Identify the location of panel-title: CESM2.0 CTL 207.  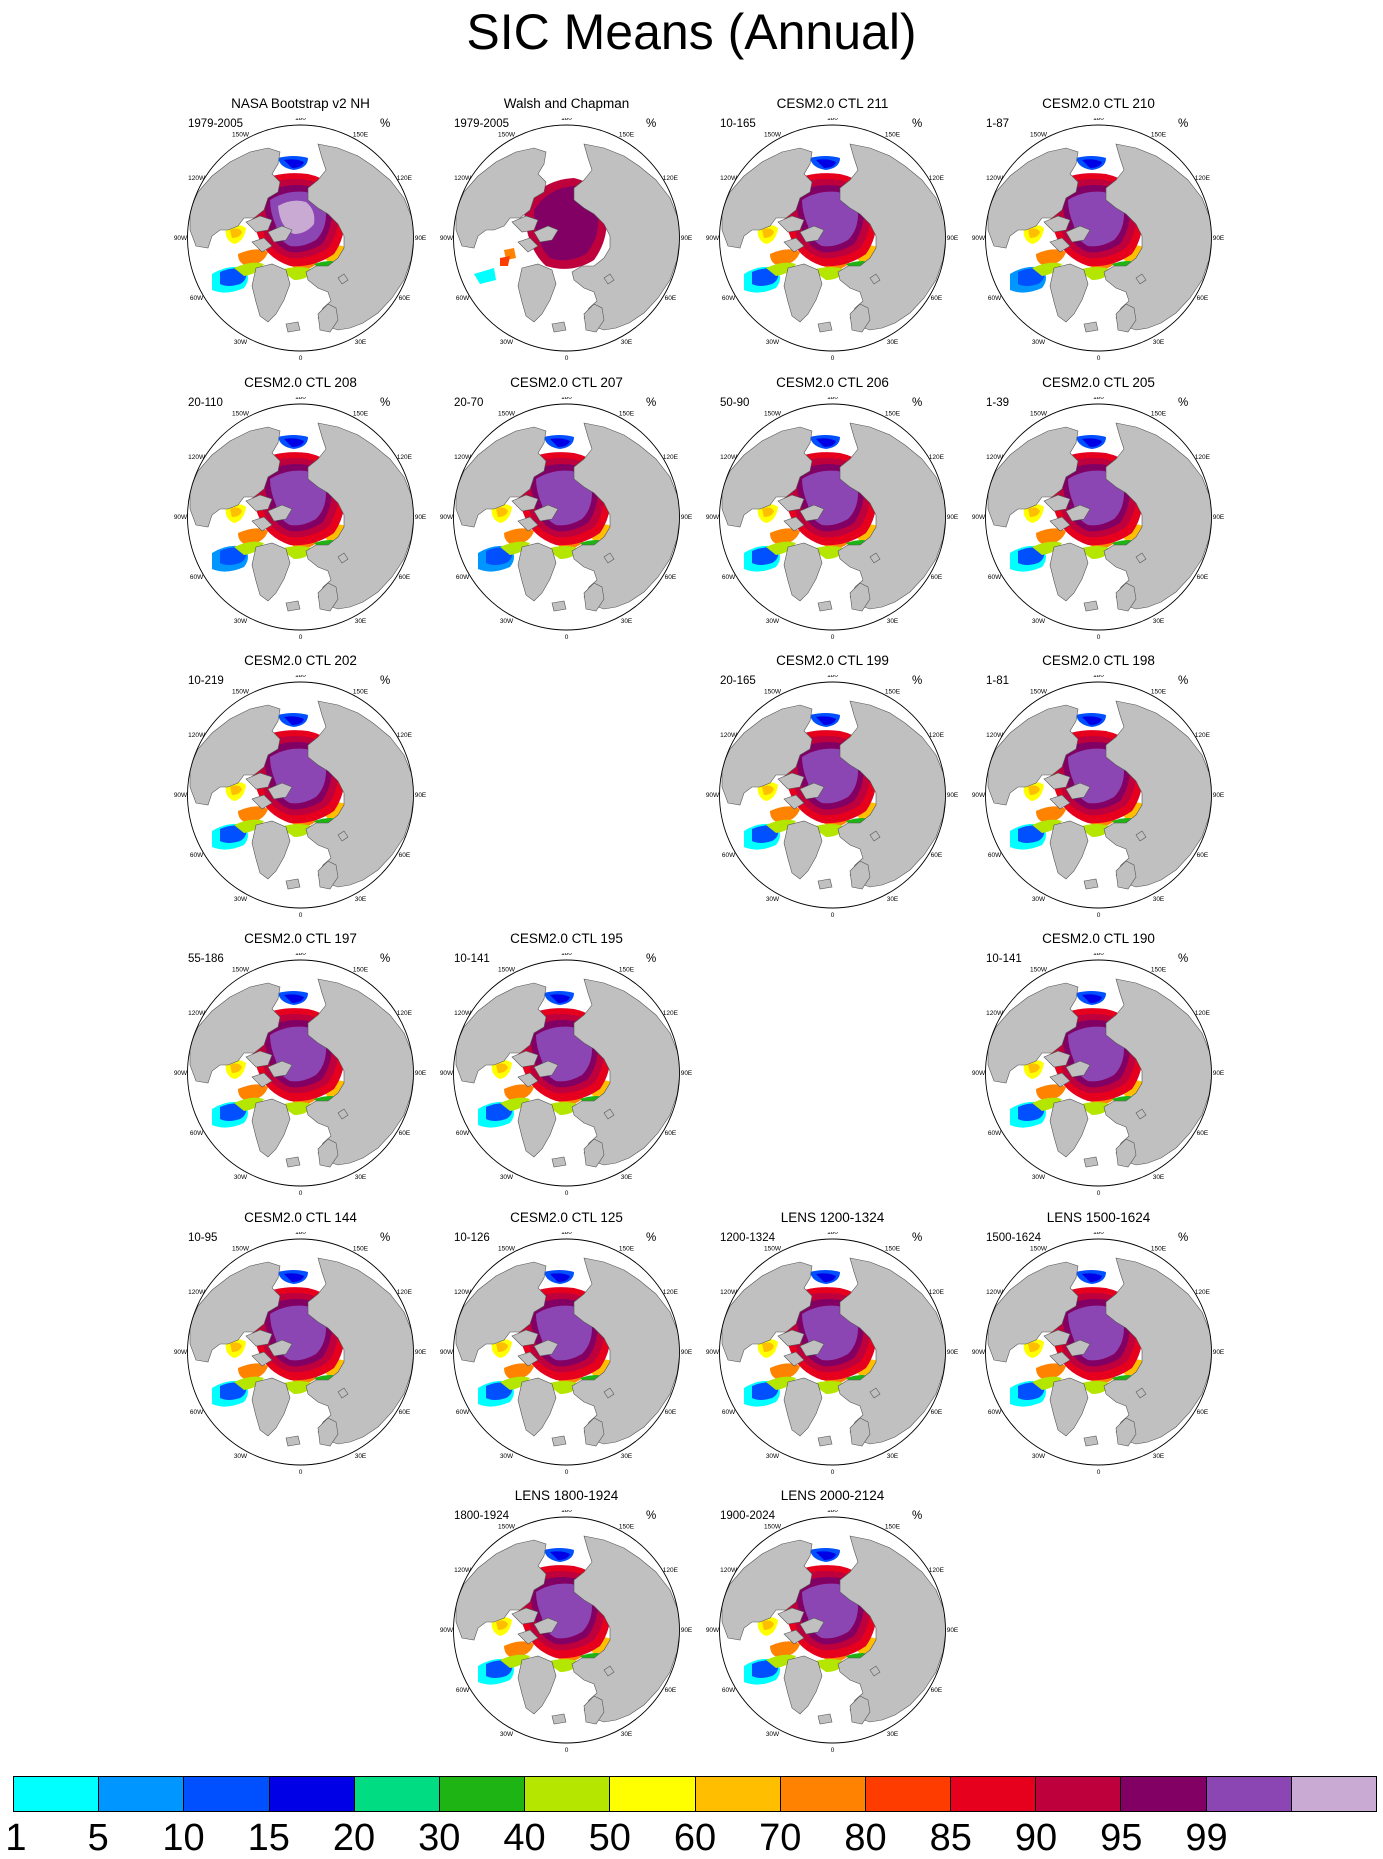
(566, 382).